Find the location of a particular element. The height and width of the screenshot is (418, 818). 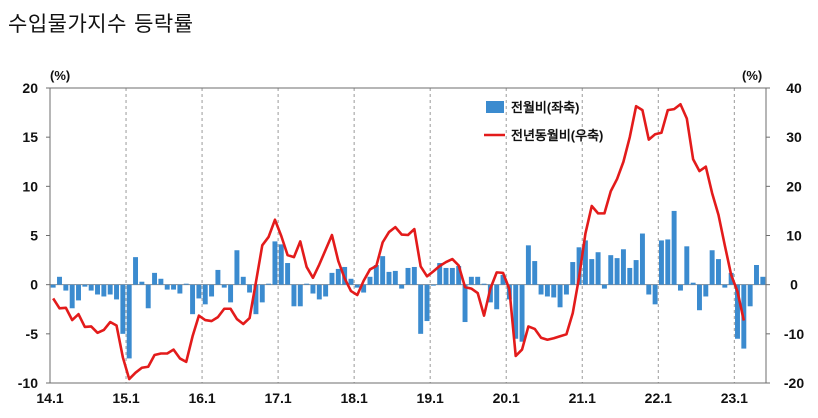

left-tick-label: -10 is located at coordinates (28, 383).